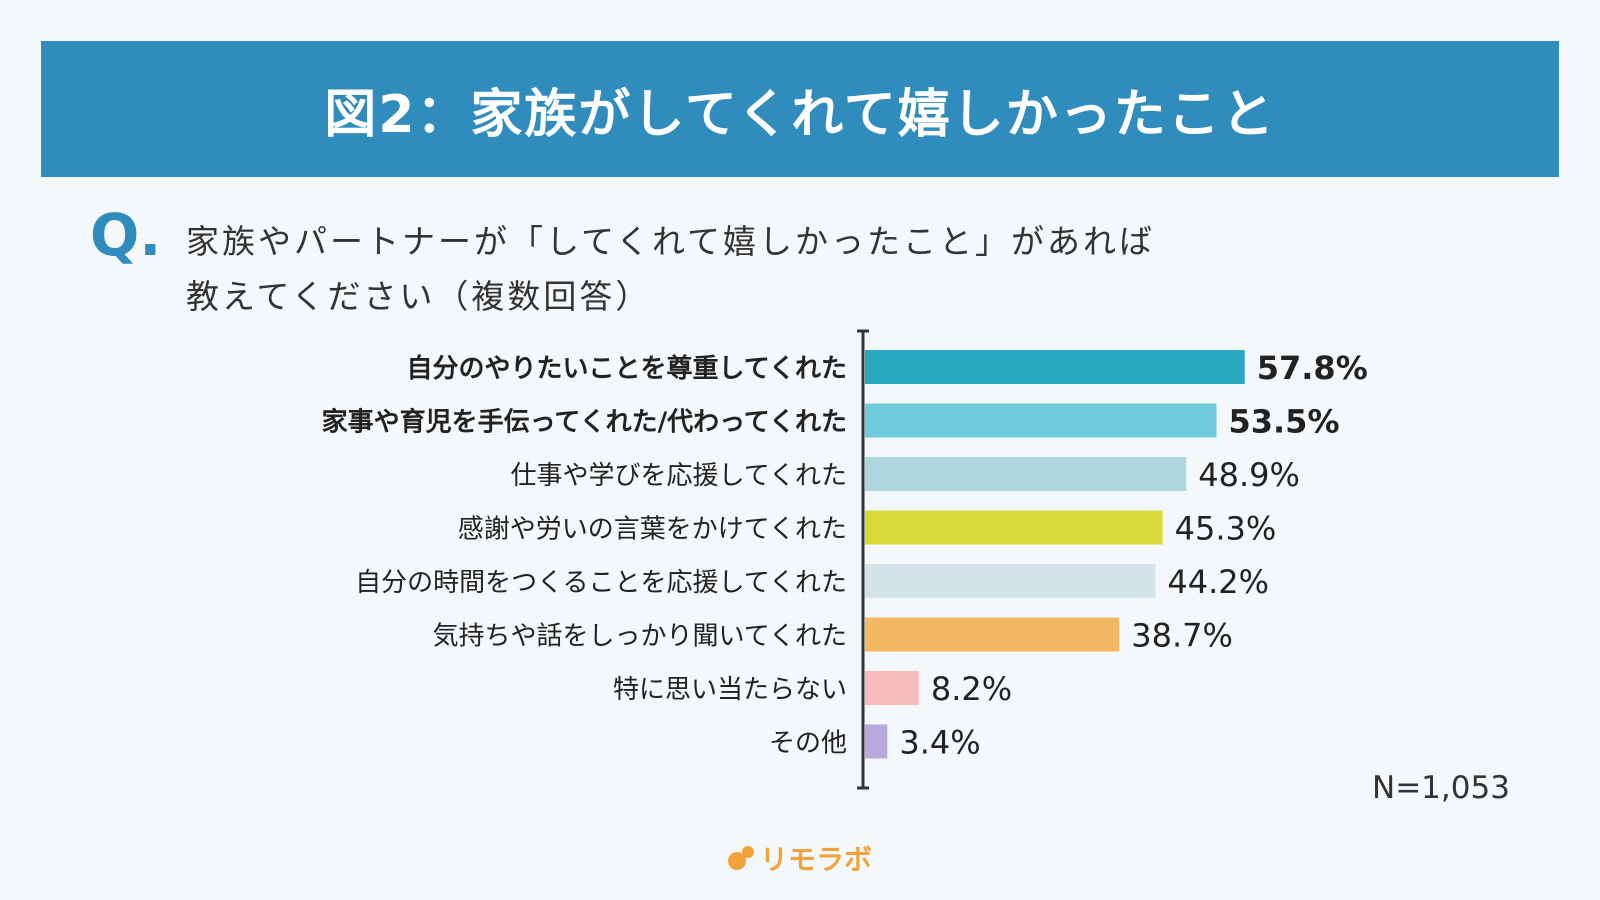  Describe the element at coordinates (1441, 788) in the screenshot. I see `sample-size-label: N=1,053` at that location.